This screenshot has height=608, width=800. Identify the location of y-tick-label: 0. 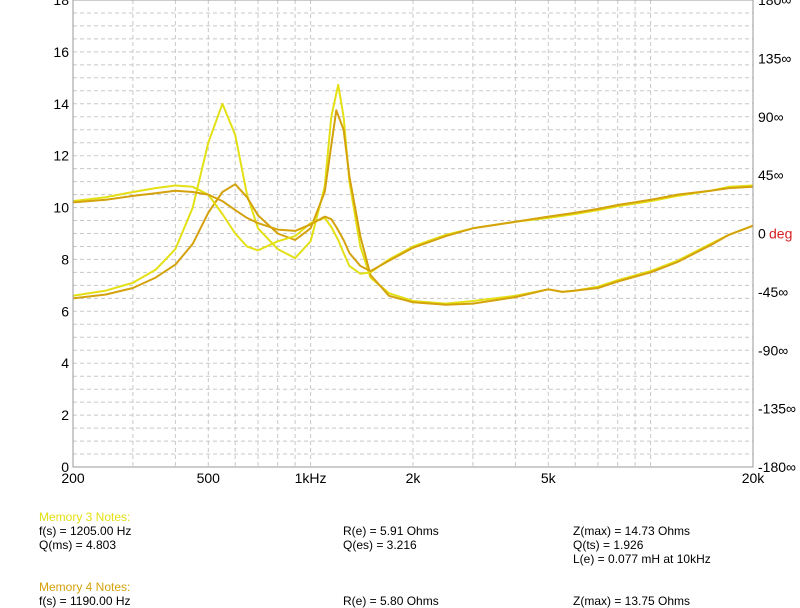
(65, 467).